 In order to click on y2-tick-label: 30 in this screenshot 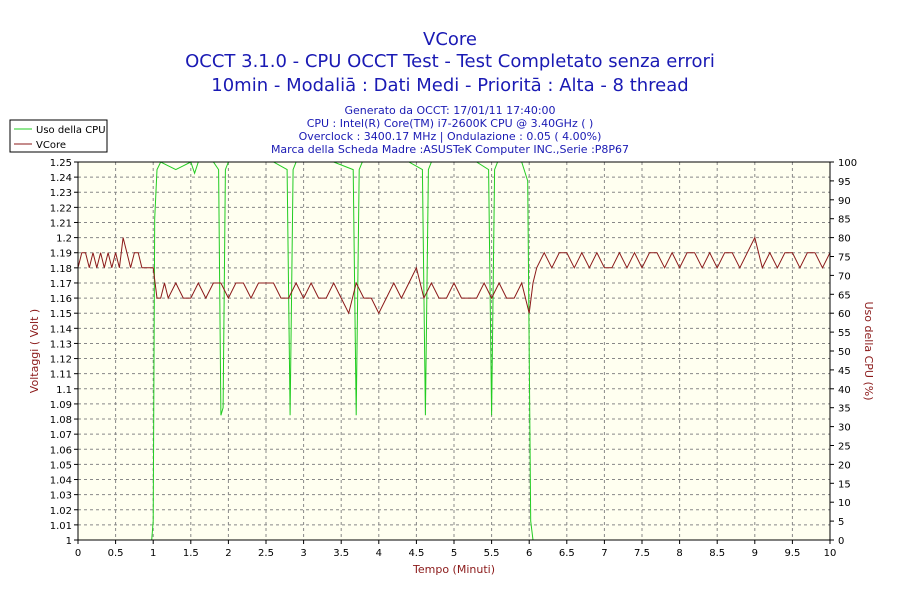, I will do `click(844, 428)`.